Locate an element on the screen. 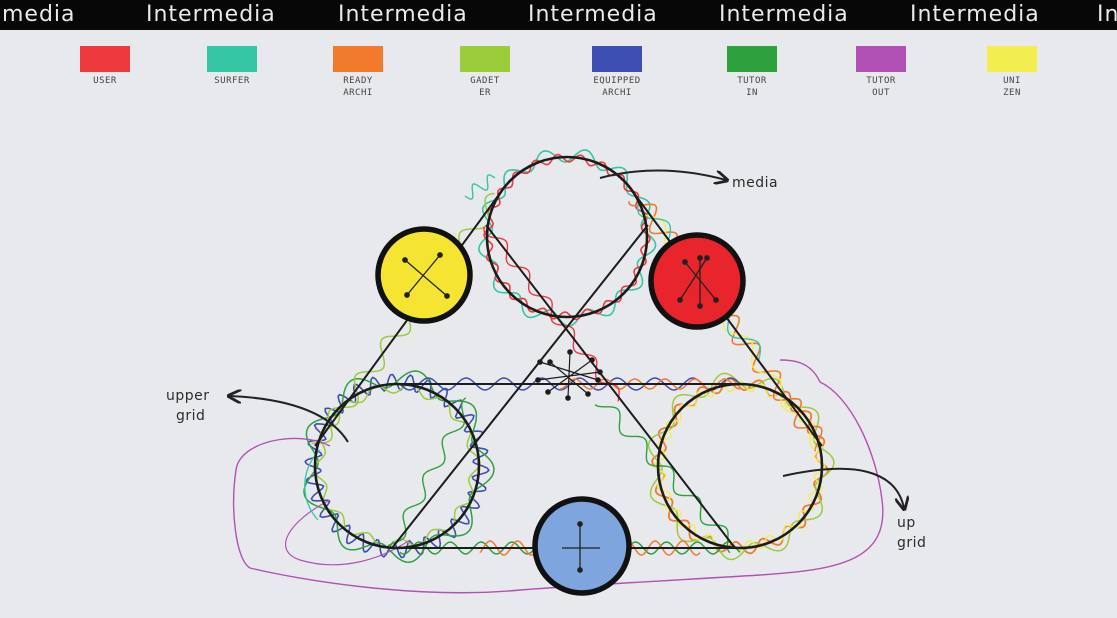 Image resolution: width=1117 pixels, height=618 pixels. legend-item-ready-archi: READY ARCHI is located at coordinates (358, 72).